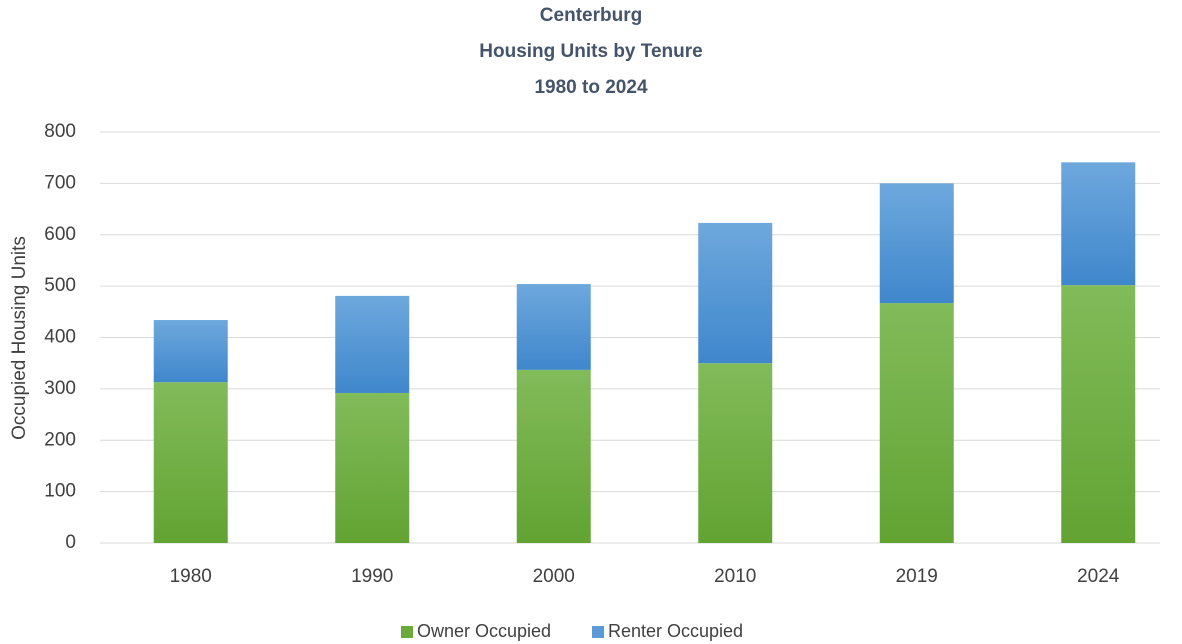 This screenshot has width=1182, height=644. What do you see at coordinates (675, 631) in the screenshot?
I see `legend-label: Renter Occupied` at bounding box center [675, 631].